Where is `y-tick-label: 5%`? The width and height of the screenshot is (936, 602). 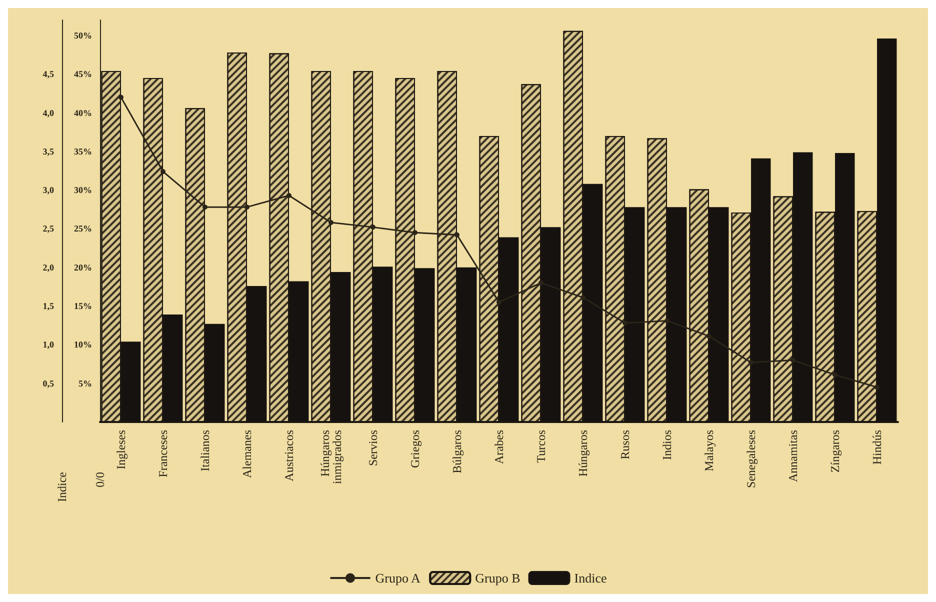 y-tick-label: 5% is located at coordinates (85, 383).